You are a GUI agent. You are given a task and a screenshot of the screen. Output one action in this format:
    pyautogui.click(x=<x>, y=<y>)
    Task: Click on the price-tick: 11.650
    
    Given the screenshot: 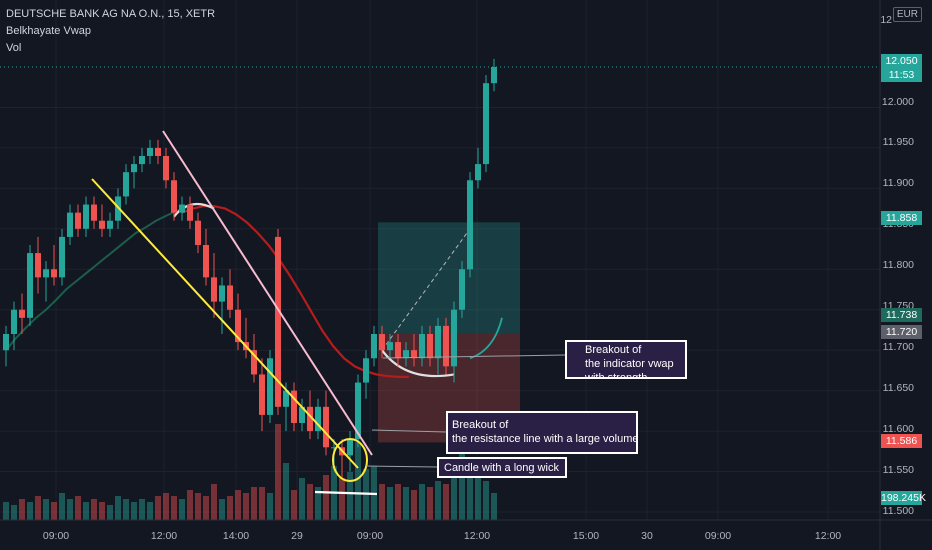 What is the action you would take?
    pyautogui.click(x=898, y=388)
    